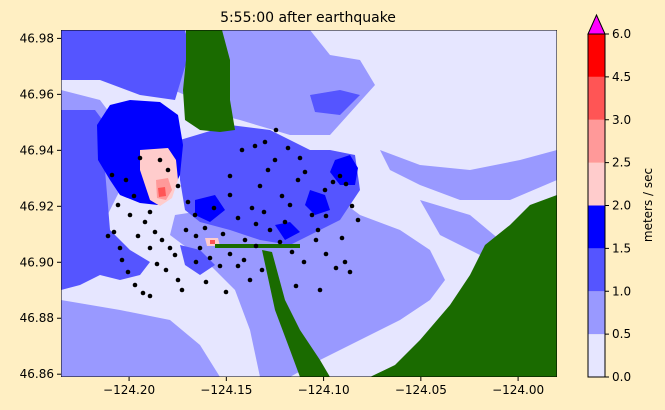 The width and height of the screenshot is (665, 410). Describe the element at coordinates (37, 374) in the screenshot. I see `y-tick-label: 46.86` at that location.